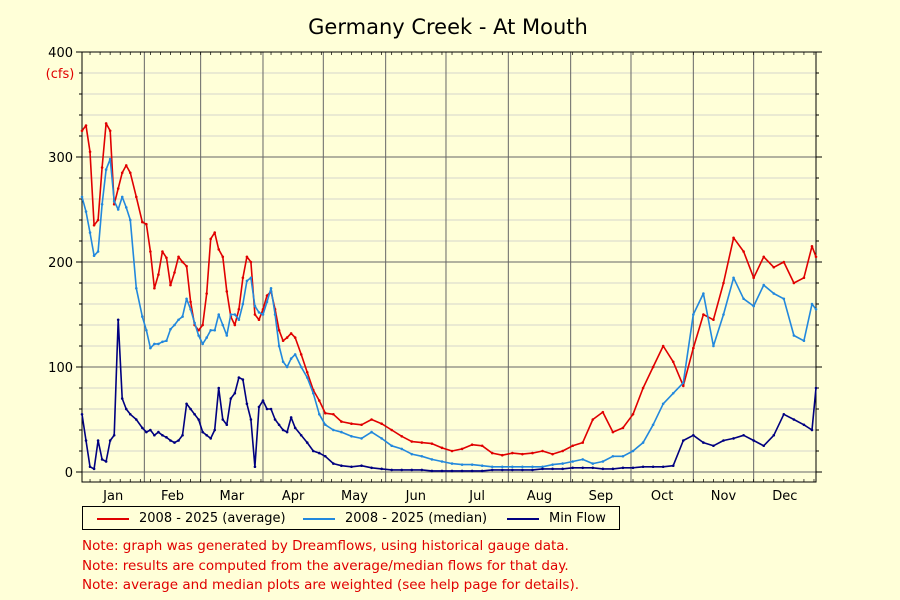 Image resolution: width=900 pixels, height=600 pixels. I want to click on legend-label-average: 2008 - 2025 (average), so click(212, 518).